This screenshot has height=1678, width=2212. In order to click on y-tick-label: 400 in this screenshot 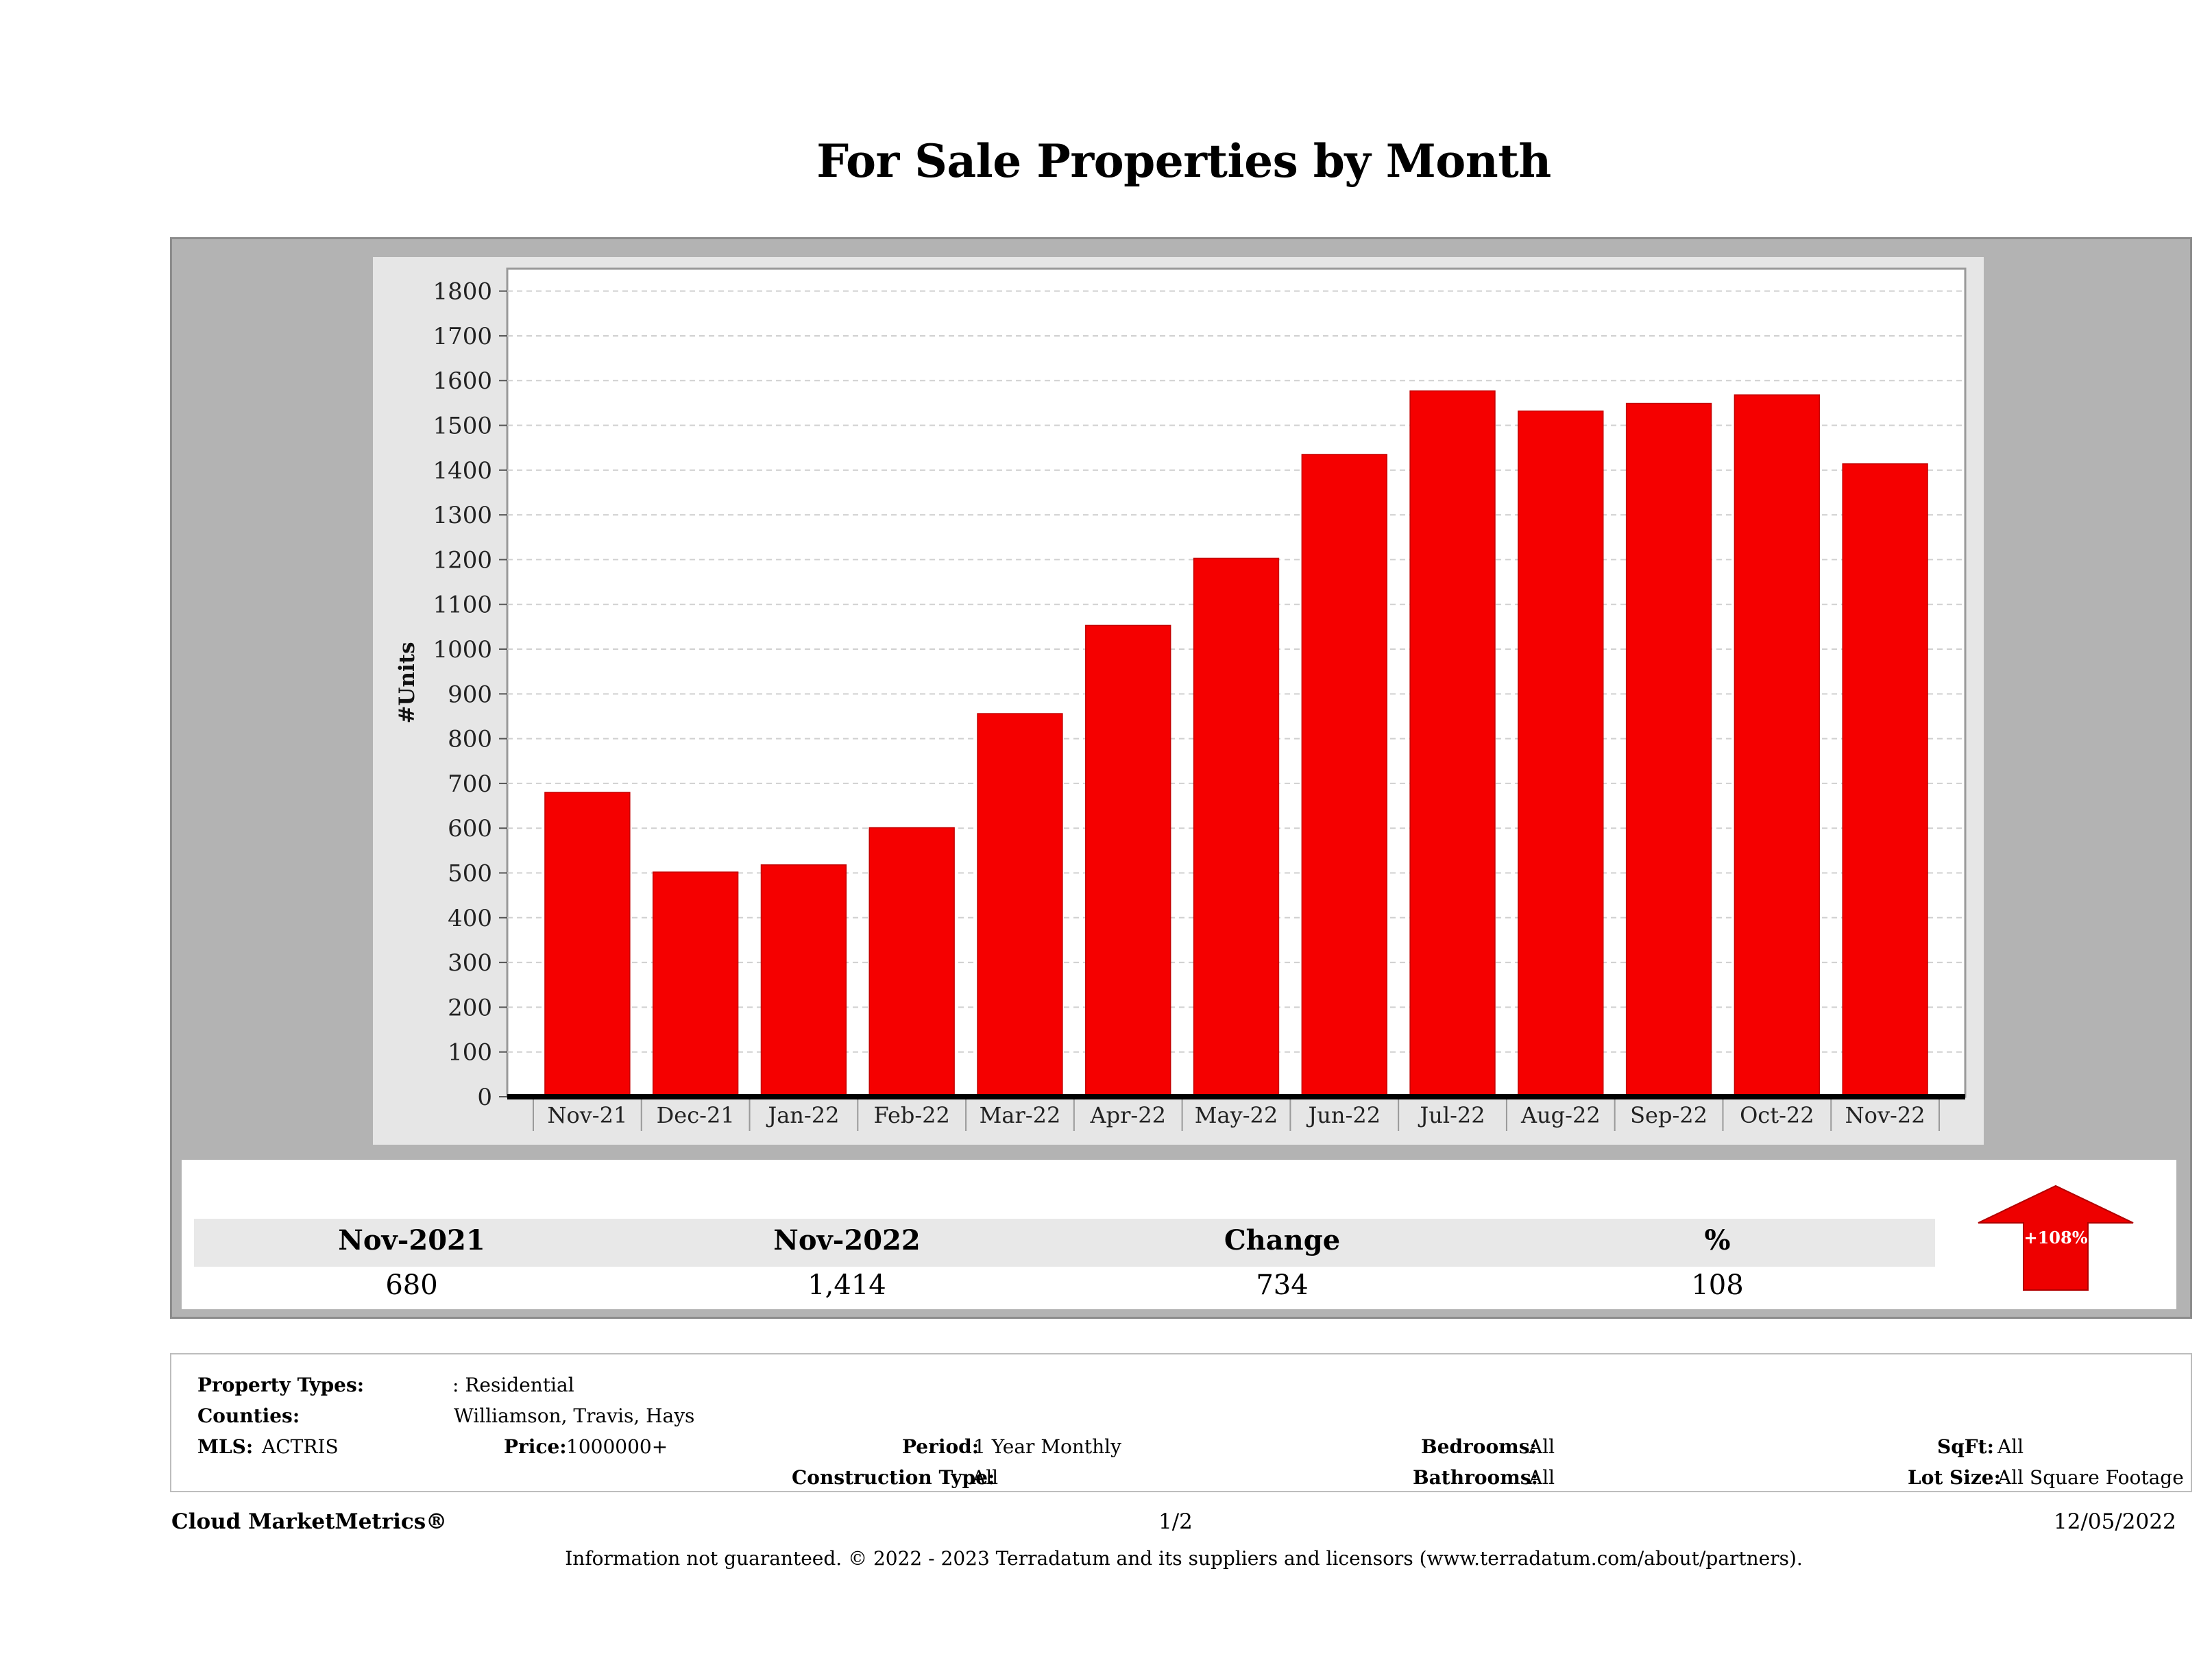, I will do `click(470, 918)`.